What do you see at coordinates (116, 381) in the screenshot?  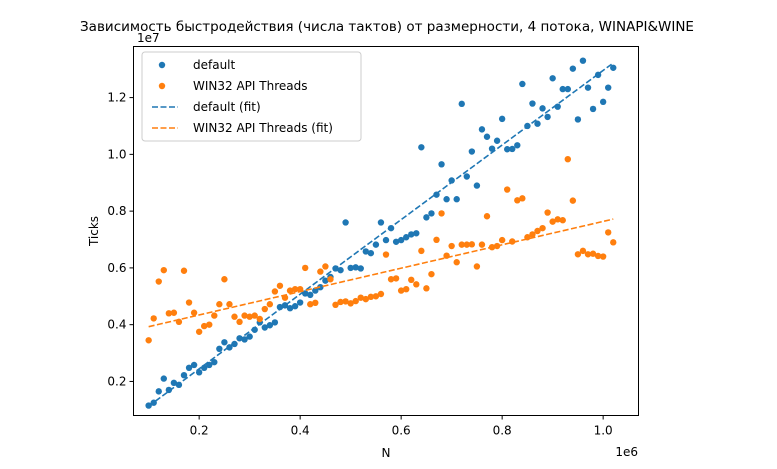 I see `y-tick-label: 0.2` at bounding box center [116, 381].